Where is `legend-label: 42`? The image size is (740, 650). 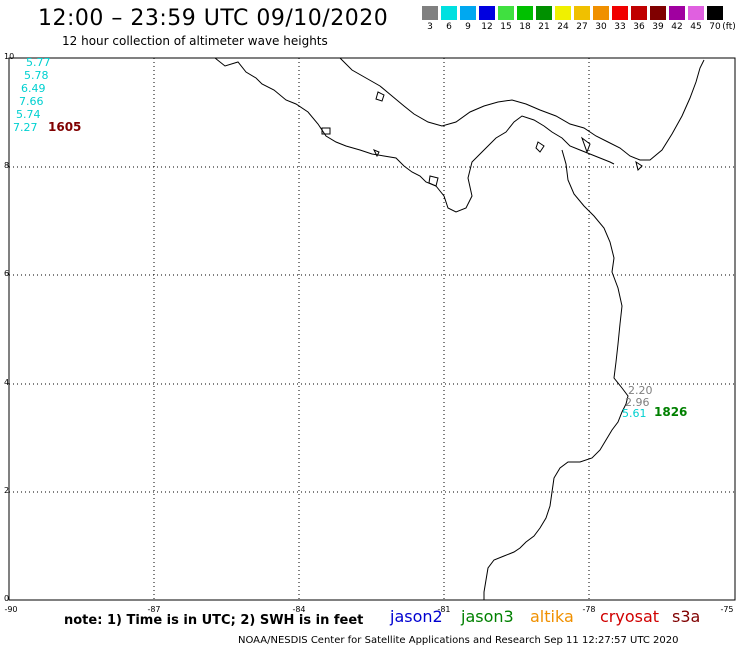
legend-label: 42 is located at coordinates (677, 27).